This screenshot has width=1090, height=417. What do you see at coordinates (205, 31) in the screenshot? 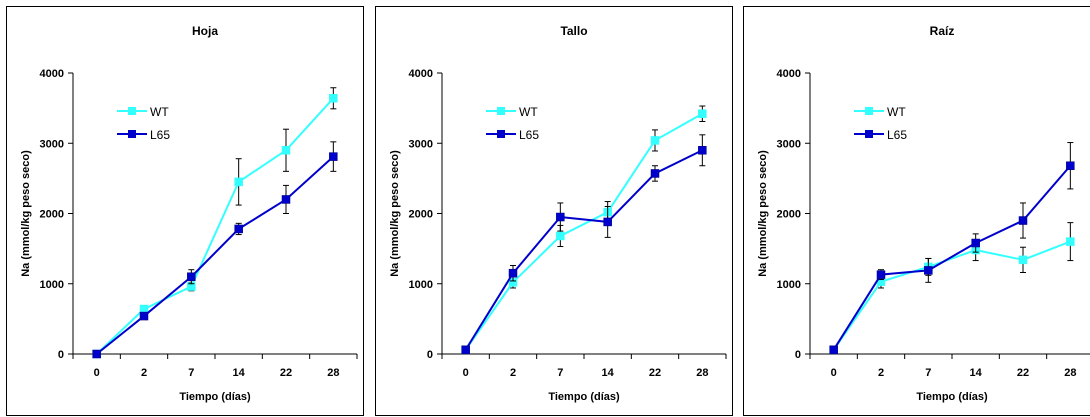
I see `chart-title: Hoja` at bounding box center [205, 31].